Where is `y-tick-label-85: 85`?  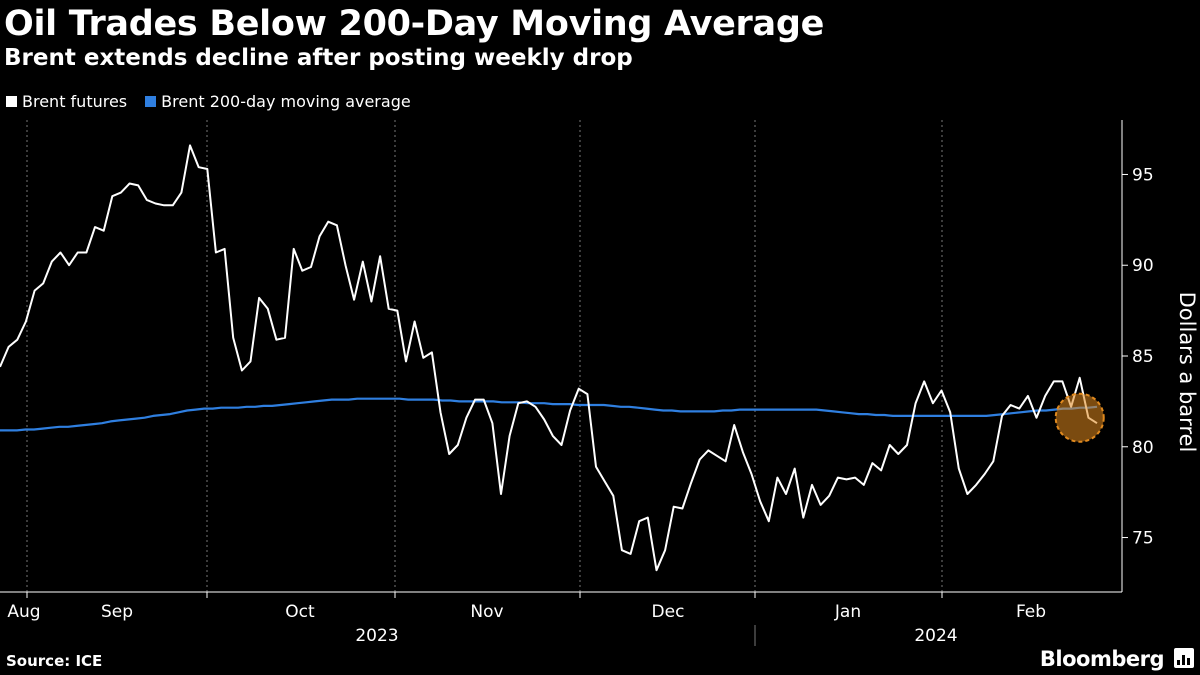
y-tick-label-85: 85 is located at coordinates (1143, 357).